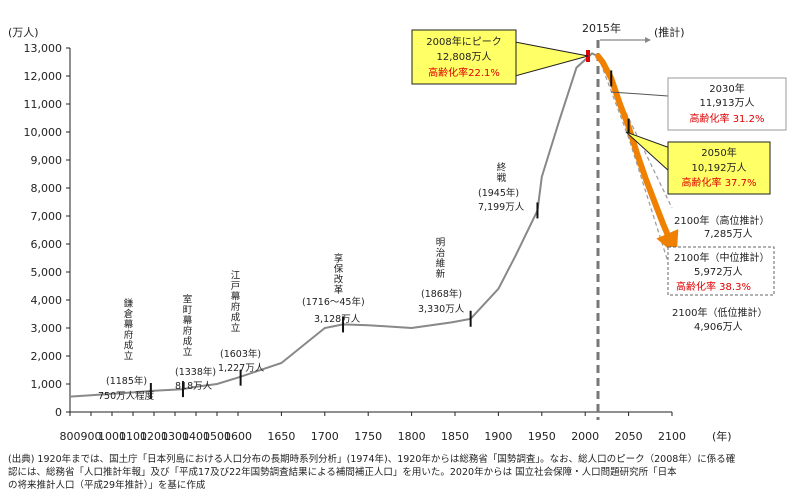  What do you see at coordinates (195, 372) in the screenshot?
I see `muromachi-year: (1338年)` at bounding box center [195, 372].